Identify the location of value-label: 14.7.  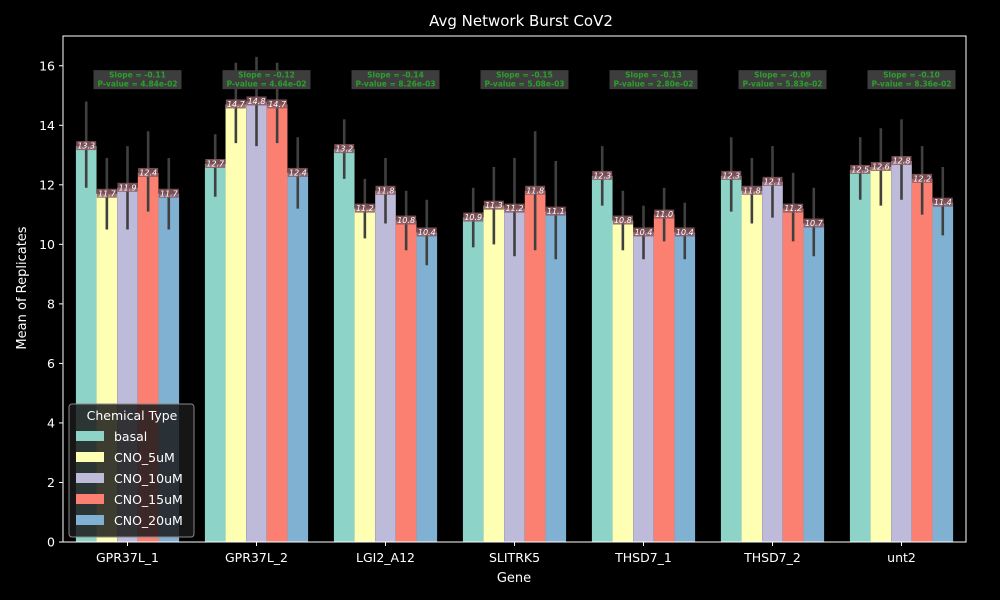
(236, 104).